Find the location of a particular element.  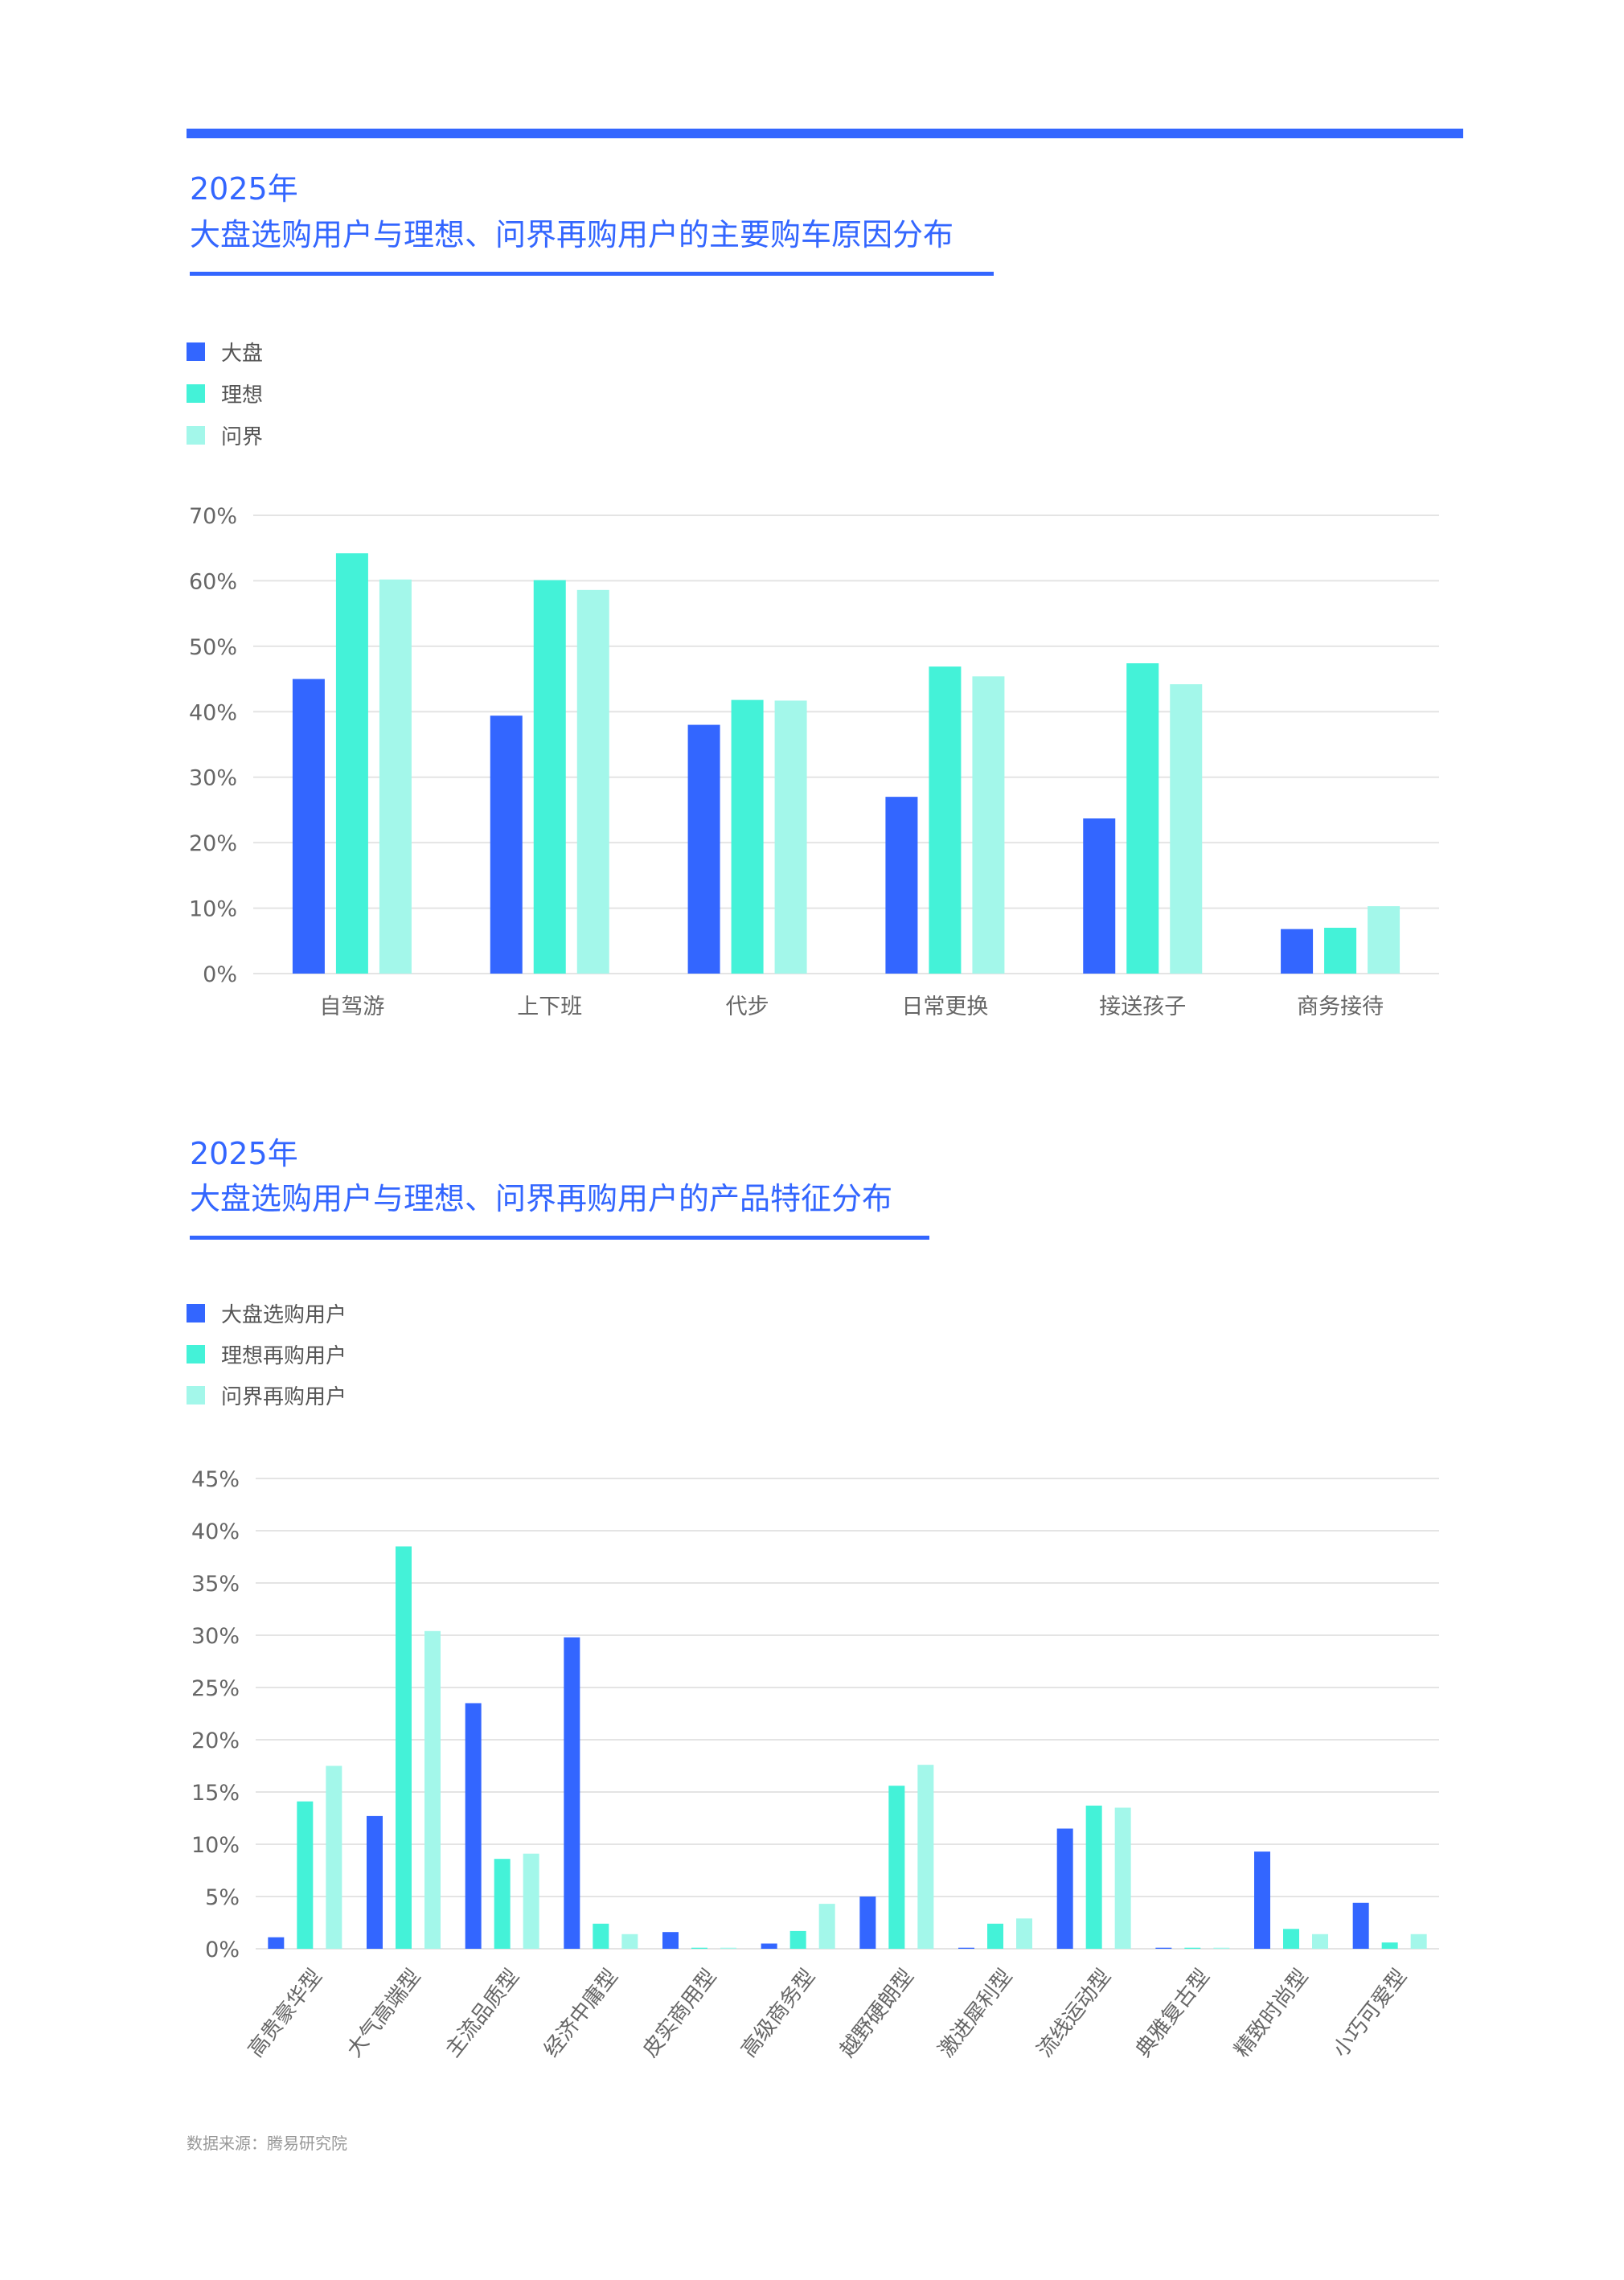

legend-label: 问界再购用户 is located at coordinates (284, 1396).